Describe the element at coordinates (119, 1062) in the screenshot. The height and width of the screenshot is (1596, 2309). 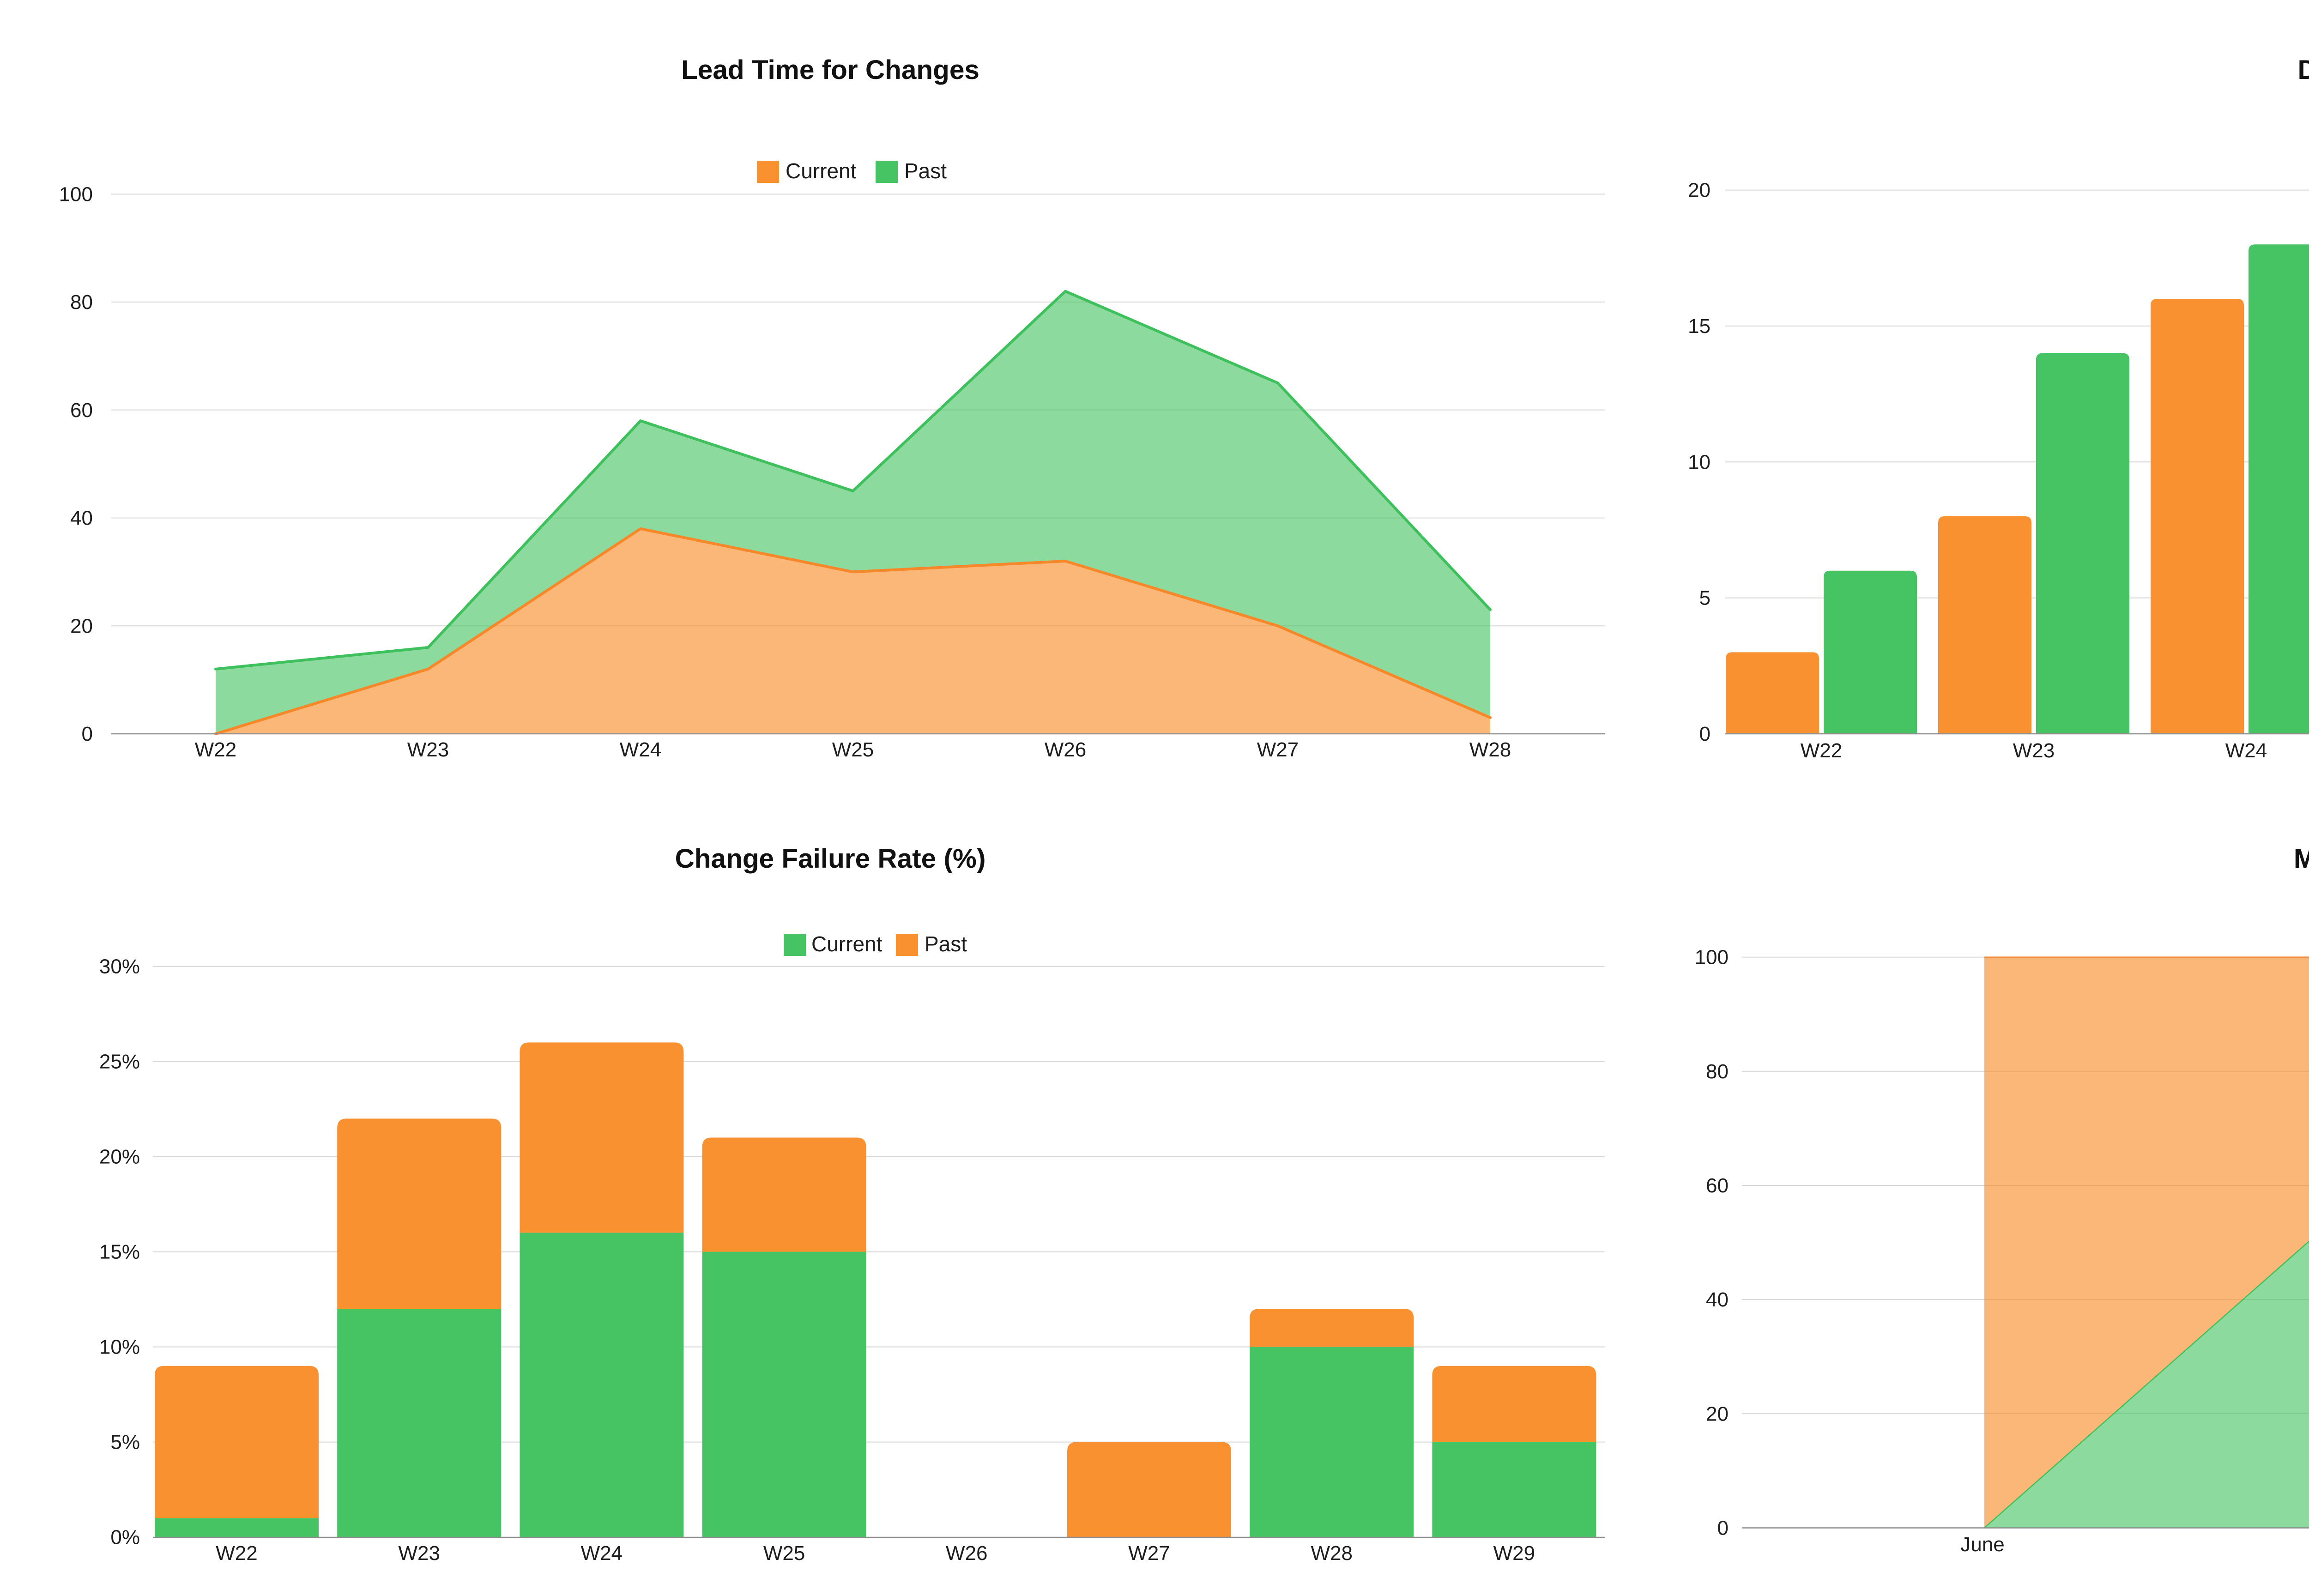
I see `svg-text: 25%` at that location.